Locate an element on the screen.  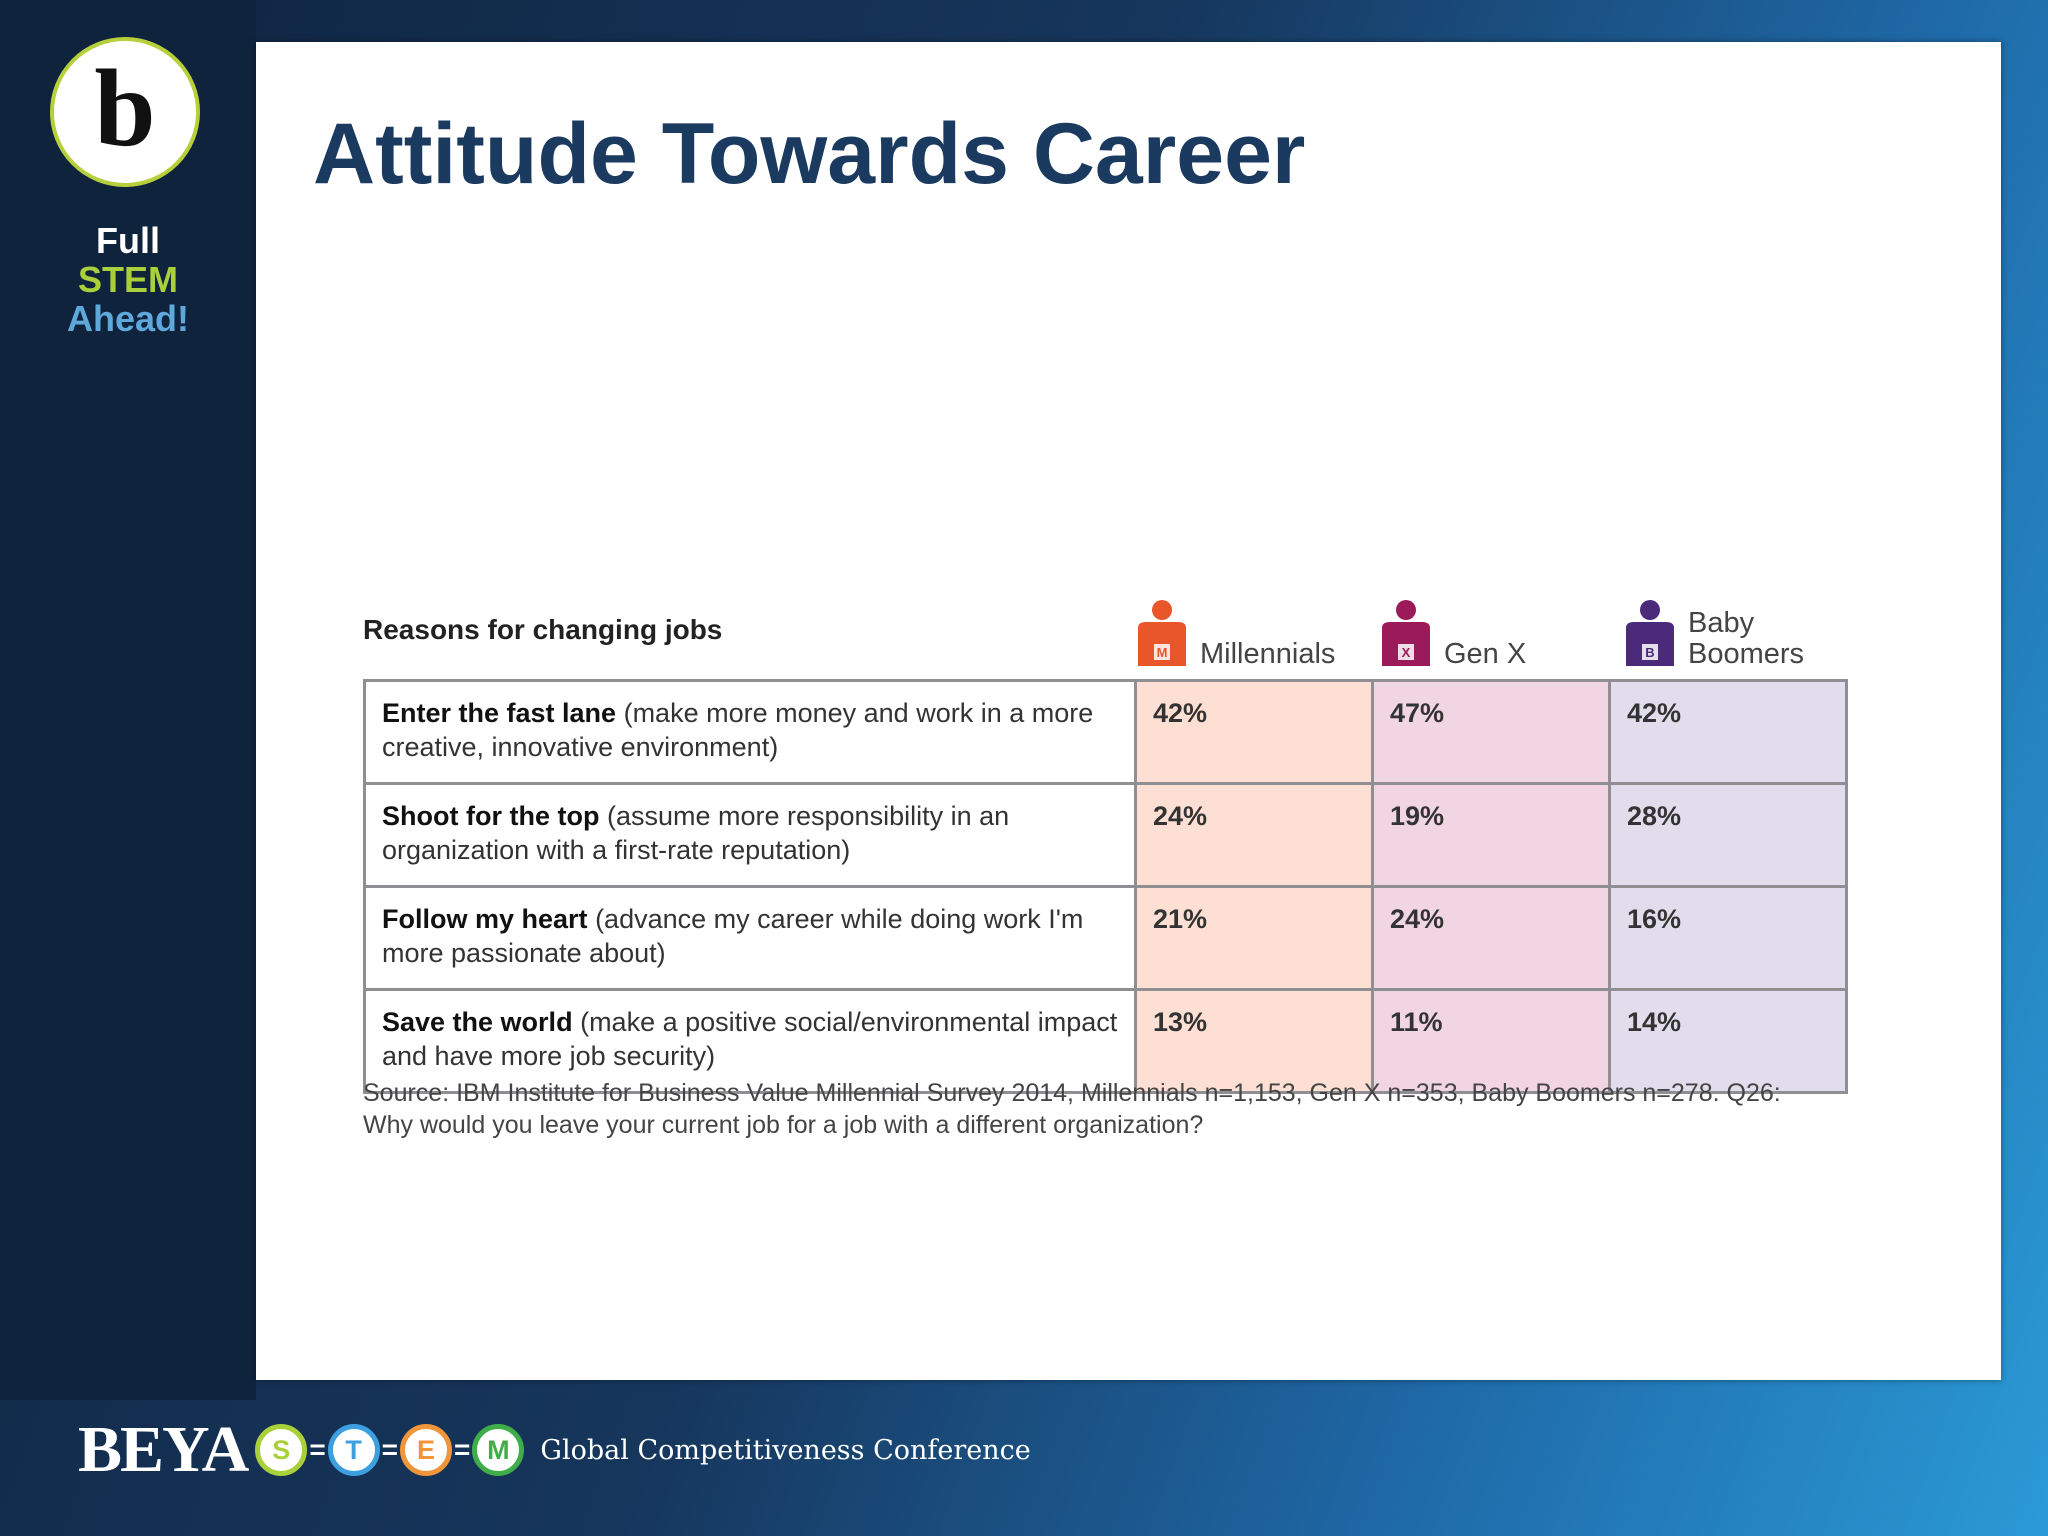
slide-title: Attitude Towards Career is located at coordinates (809, 154).